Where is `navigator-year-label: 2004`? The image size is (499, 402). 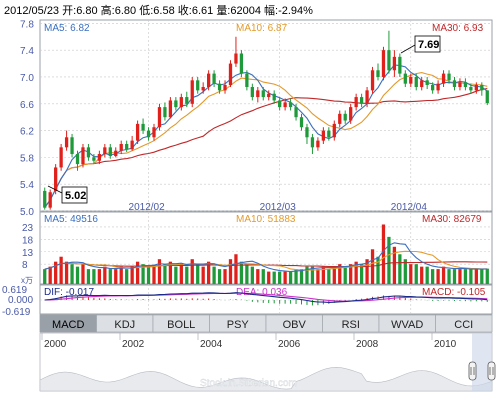
navigator-year-label: 2004 is located at coordinates (211, 344).